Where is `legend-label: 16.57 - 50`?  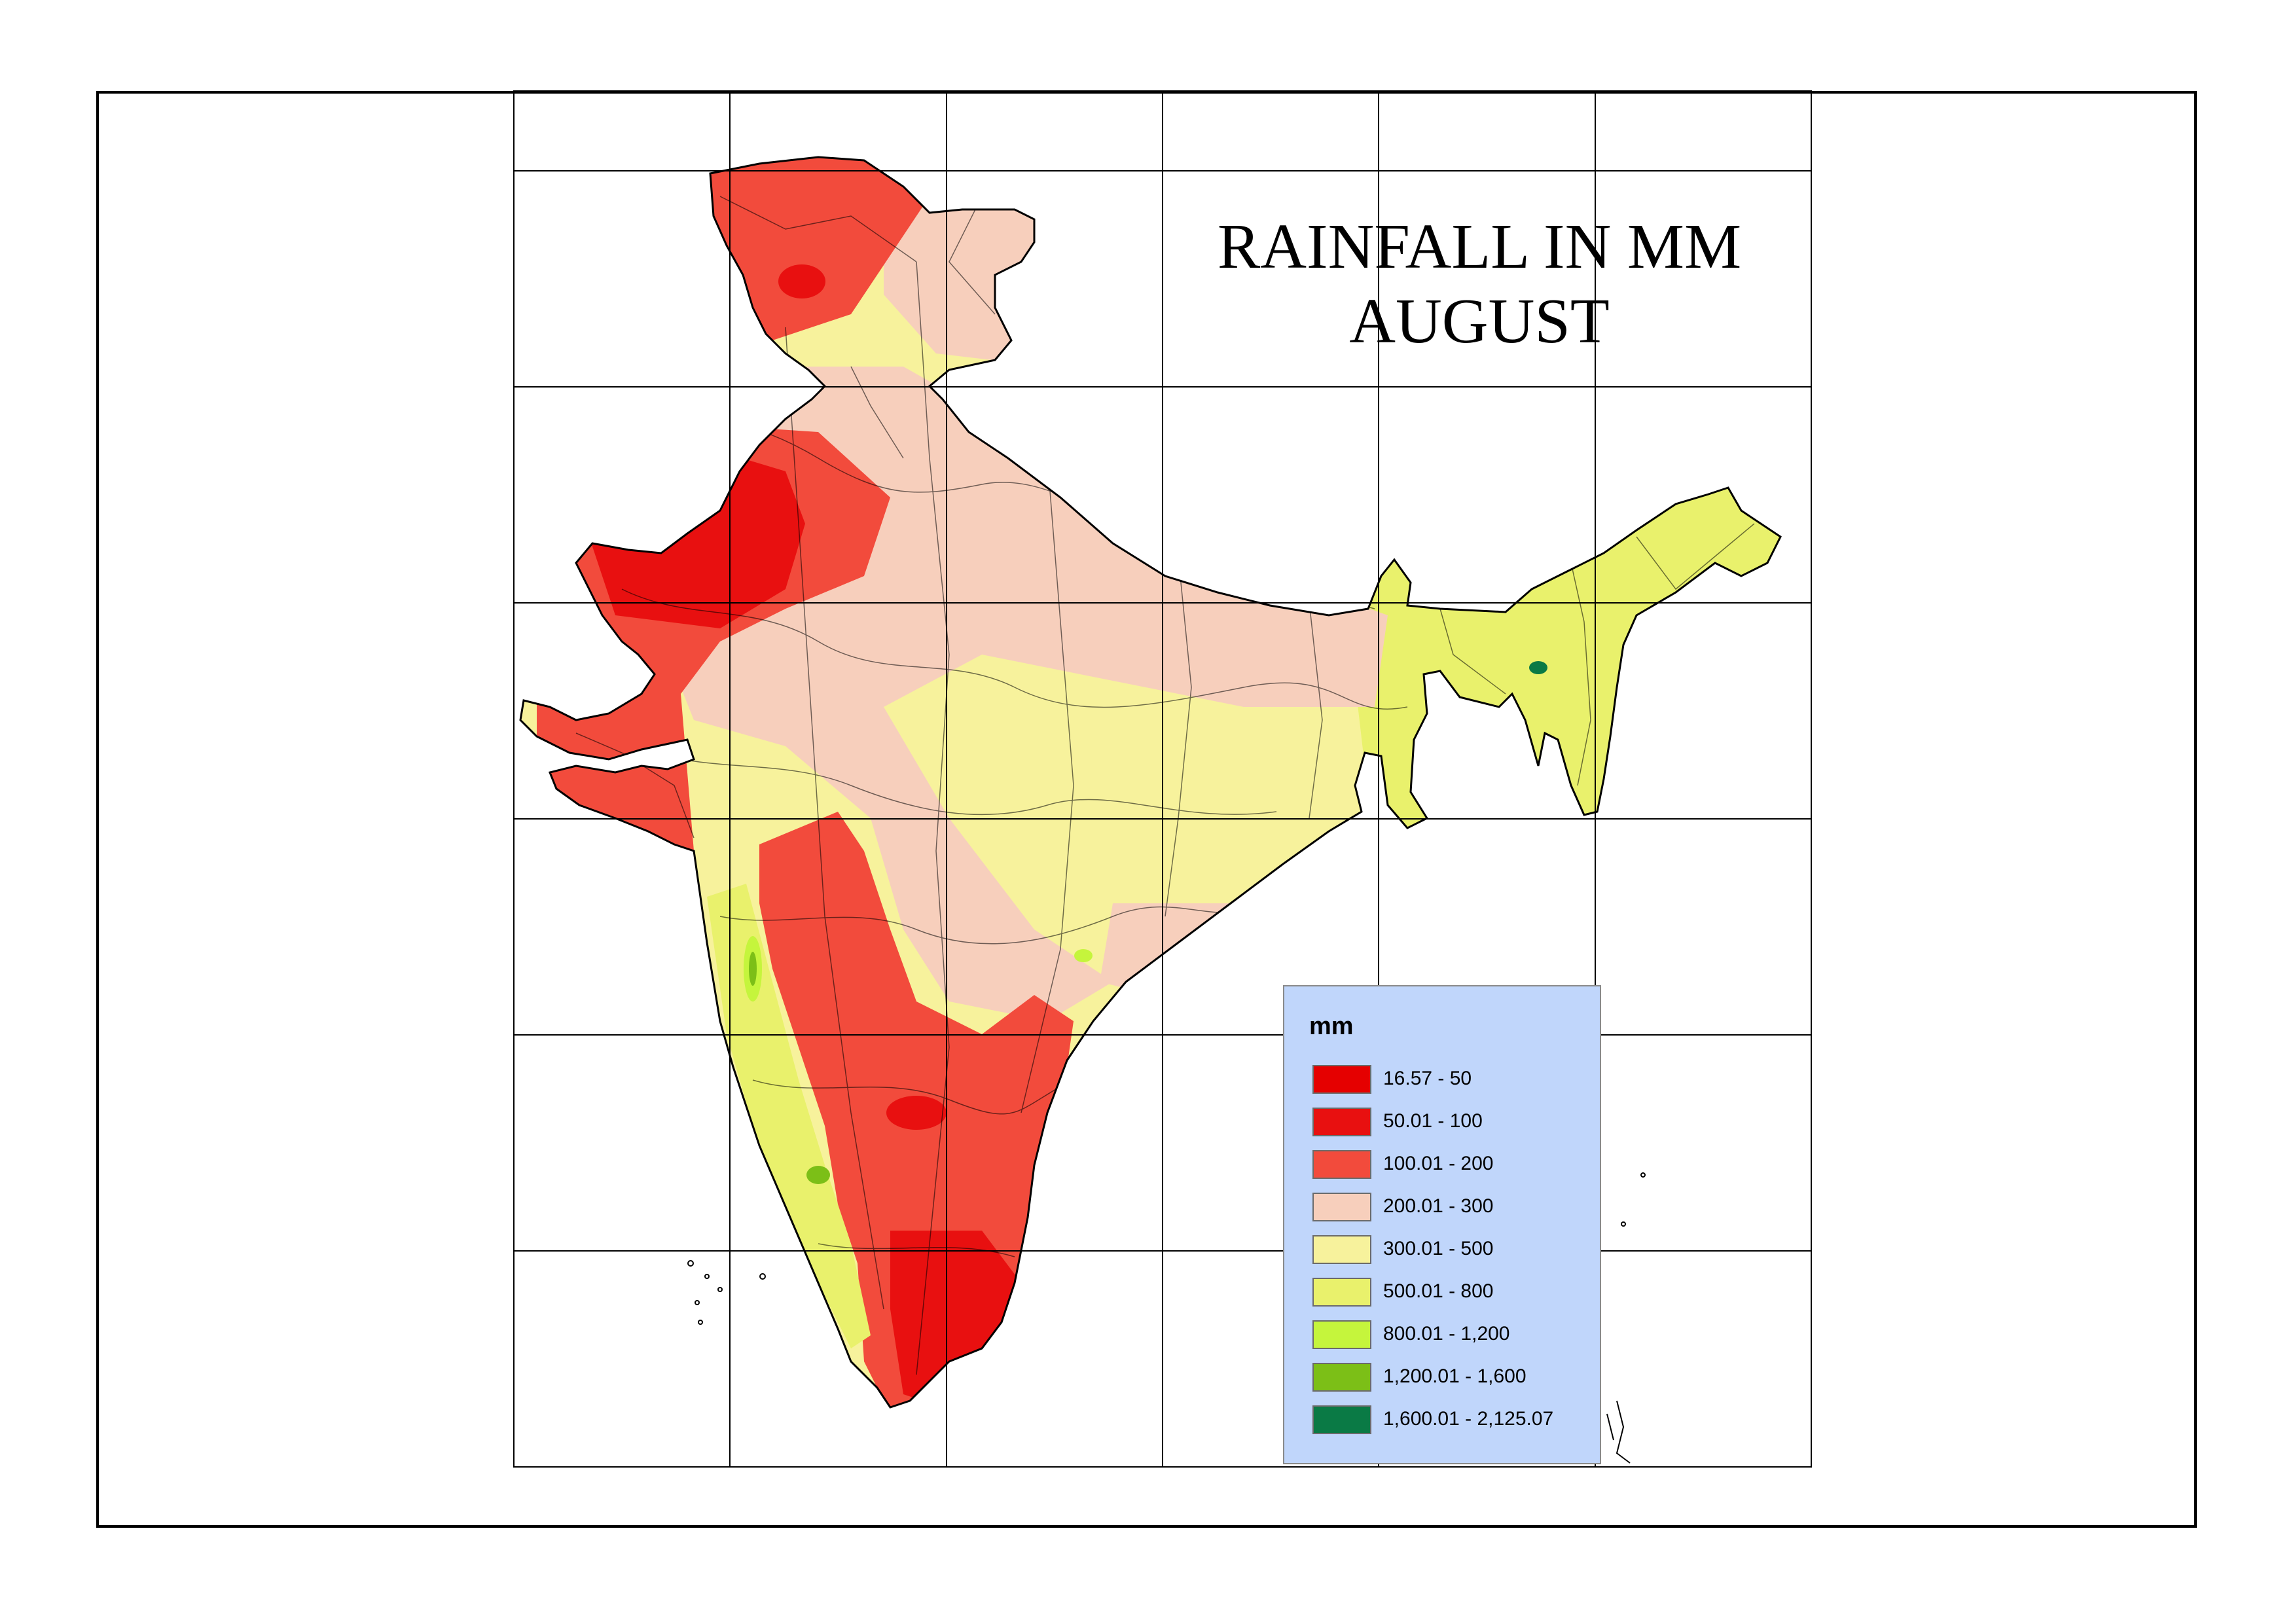
legend-label: 16.57 - 50 is located at coordinates (1428, 1078).